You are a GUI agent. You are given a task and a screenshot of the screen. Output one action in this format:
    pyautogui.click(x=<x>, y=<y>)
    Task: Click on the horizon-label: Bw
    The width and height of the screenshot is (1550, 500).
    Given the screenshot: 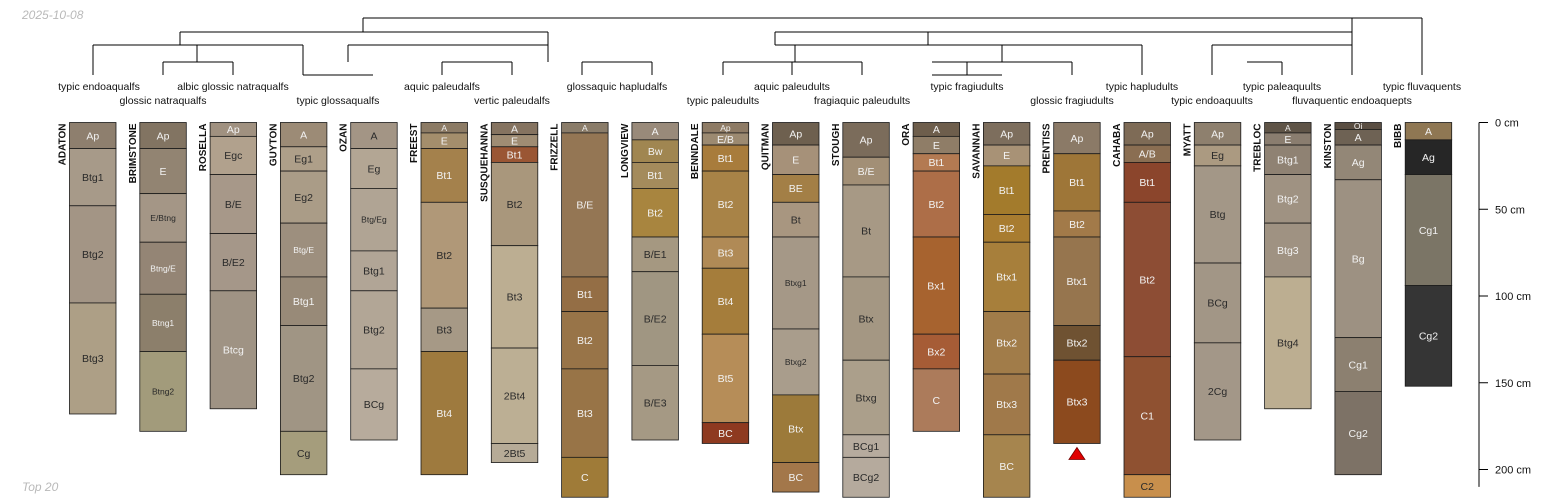 What is the action you would take?
    pyautogui.click(x=655, y=152)
    